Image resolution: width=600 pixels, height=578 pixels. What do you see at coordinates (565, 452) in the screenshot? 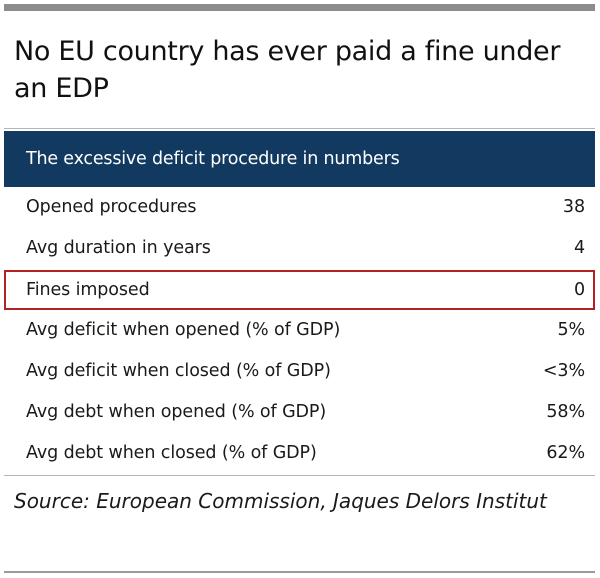
I see `row-value: 62%` at bounding box center [565, 452].